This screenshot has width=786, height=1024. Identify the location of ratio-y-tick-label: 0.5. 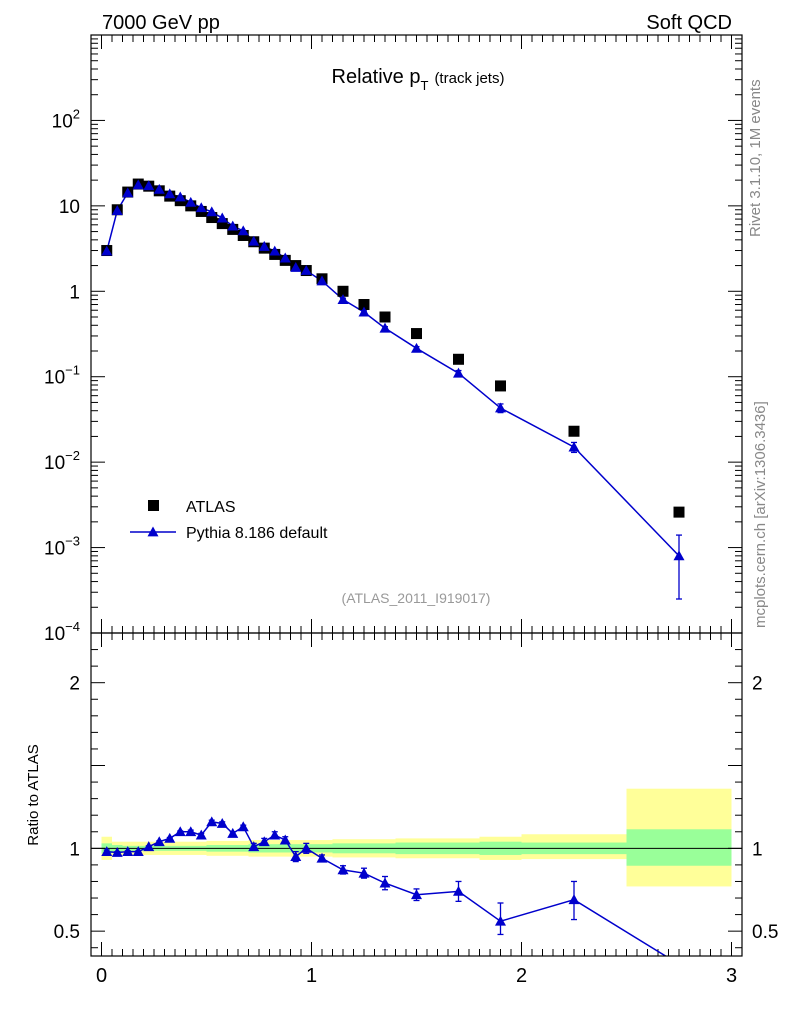
(67, 932).